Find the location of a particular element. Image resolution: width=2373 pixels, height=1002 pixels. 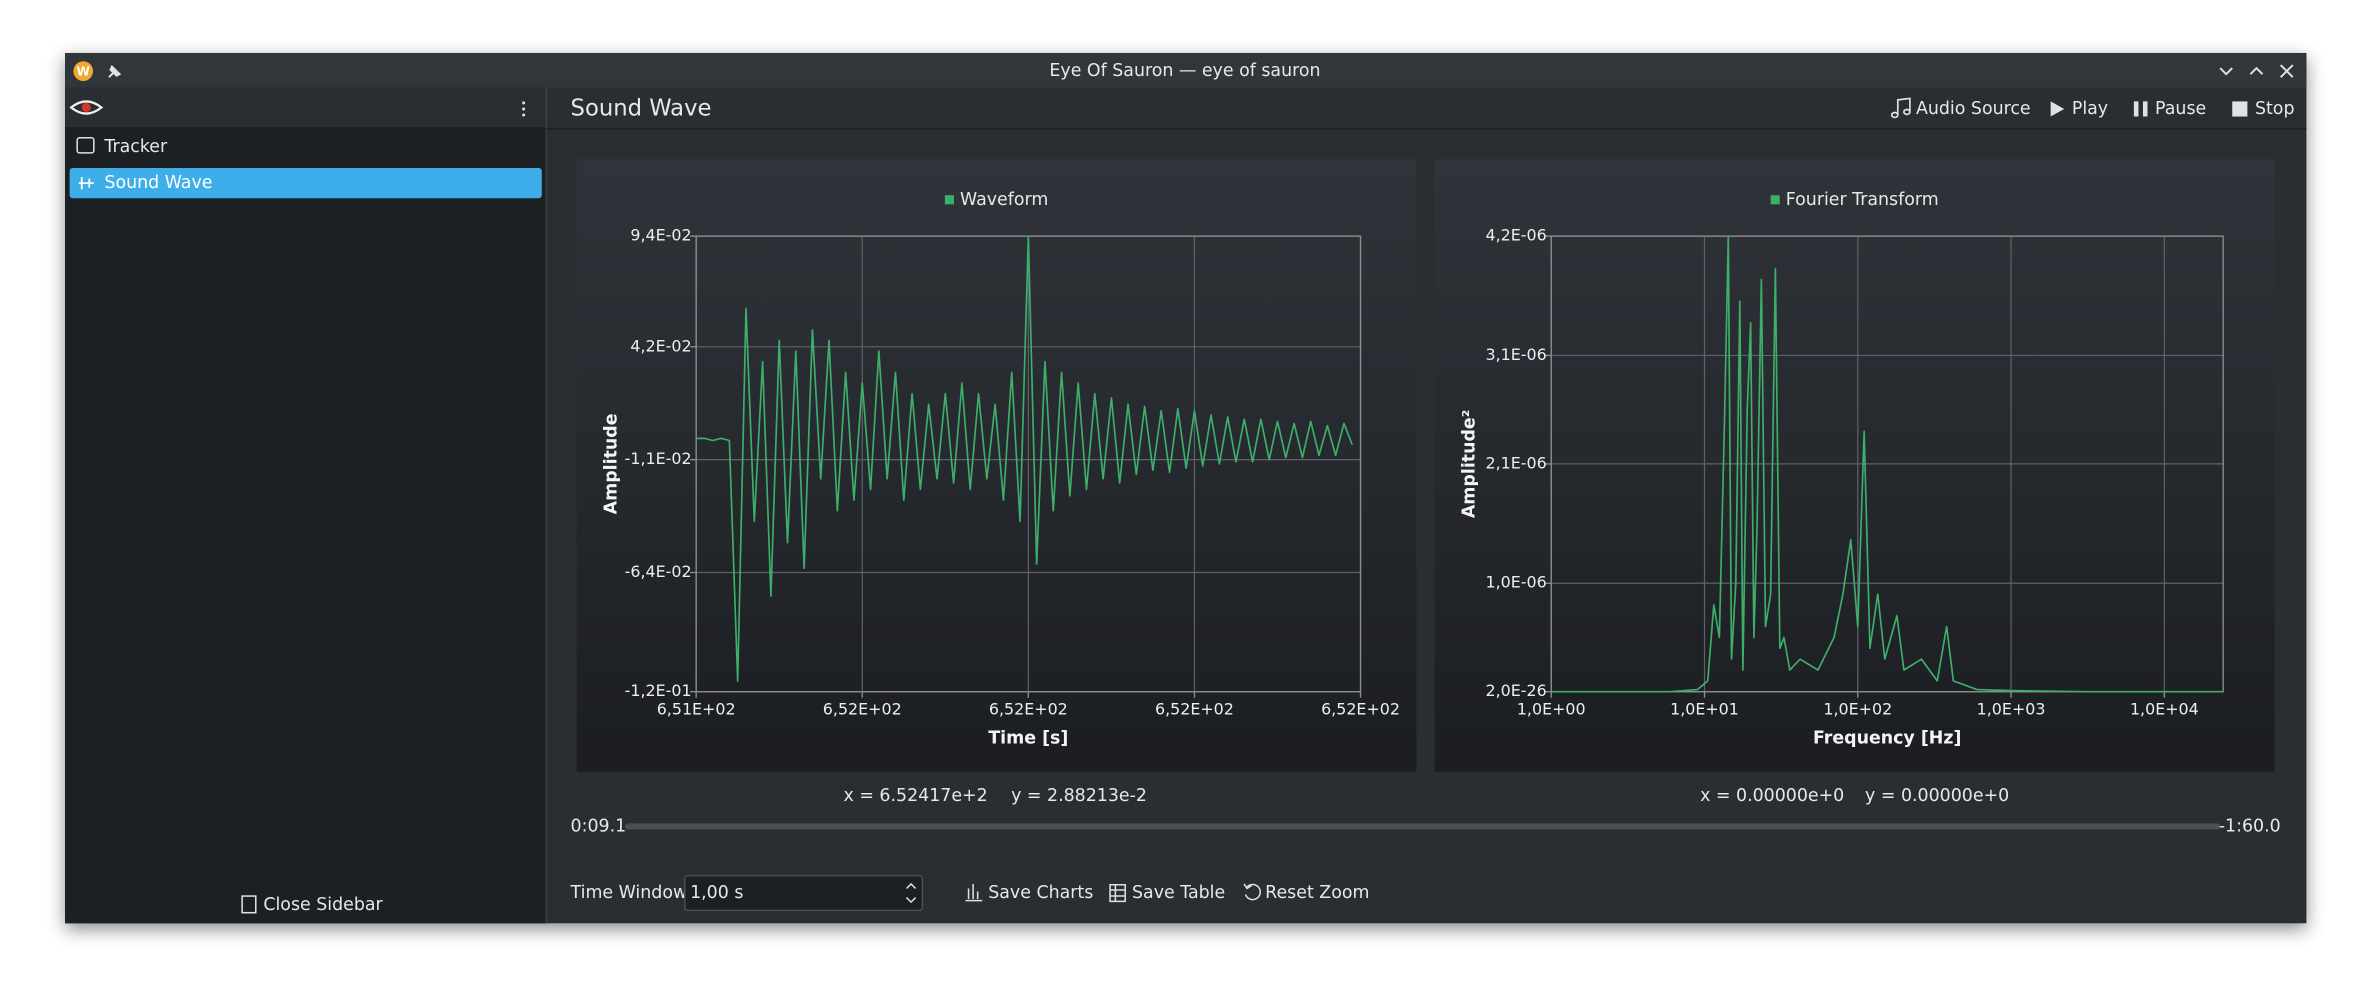

eye-pupil is located at coordinates (86, 107).